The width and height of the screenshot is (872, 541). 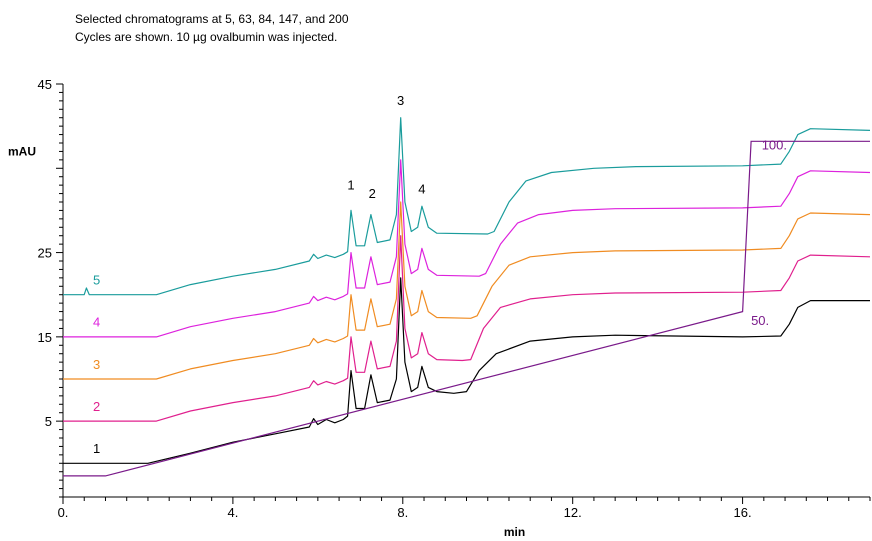 What do you see at coordinates (421, 189) in the screenshot?
I see `peak-label-4: 4` at bounding box center [421, 189].